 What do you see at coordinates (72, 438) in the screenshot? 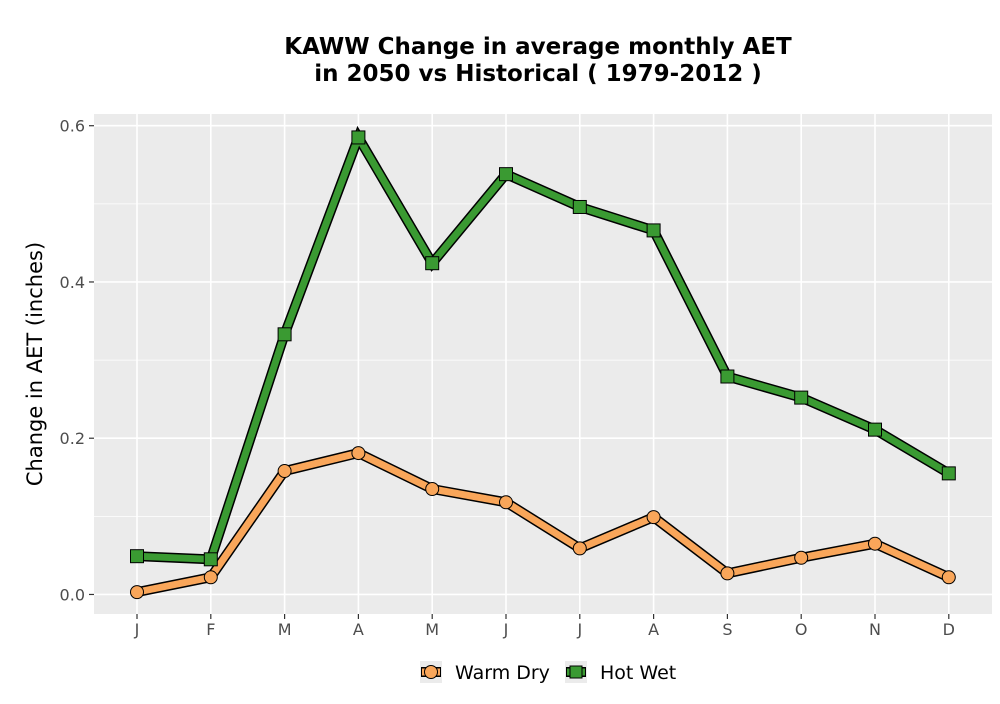
I see `y-tick-label: 0.2` at bounding box center [72, 438].